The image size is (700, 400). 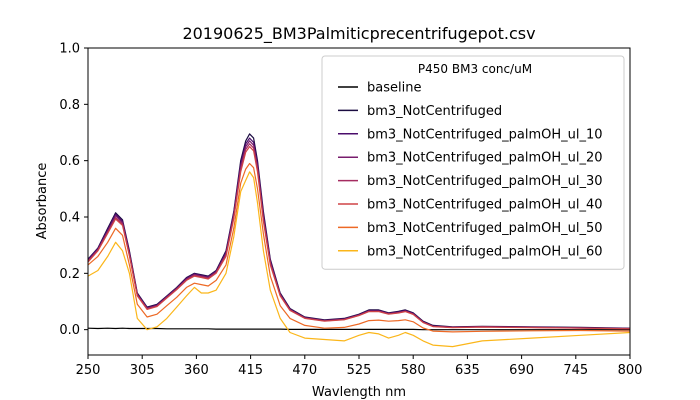 I want to click on x-tick-label-9: 745, so click(x=575, y=370).